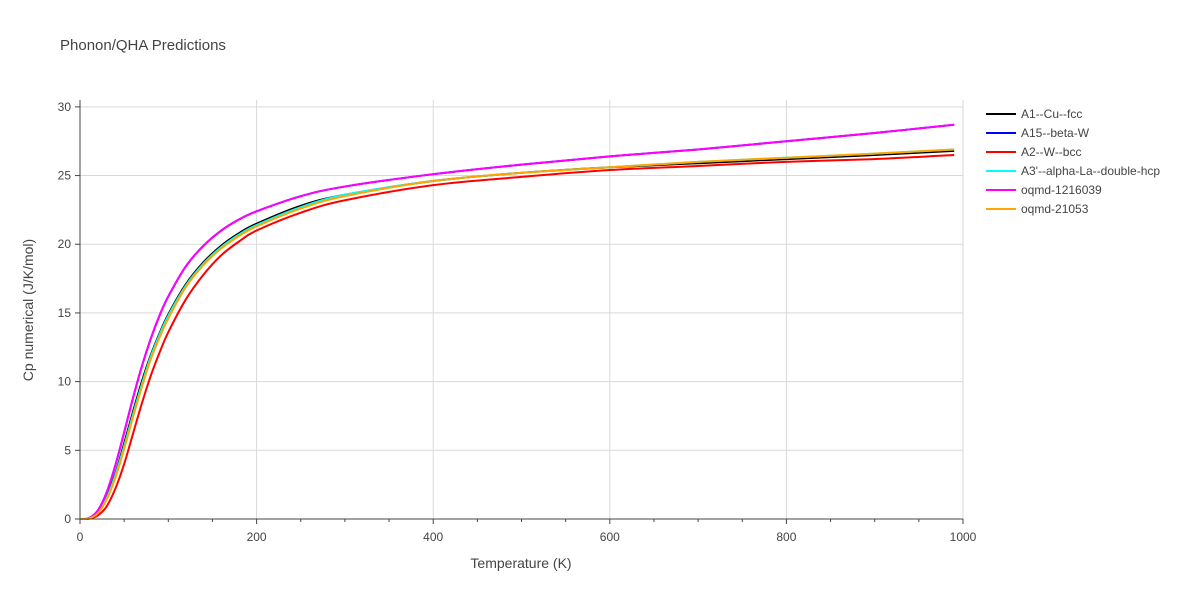 This screenshot has height=600, width=1200. I want to click on y-tick-label: 0, so click(67, 519).